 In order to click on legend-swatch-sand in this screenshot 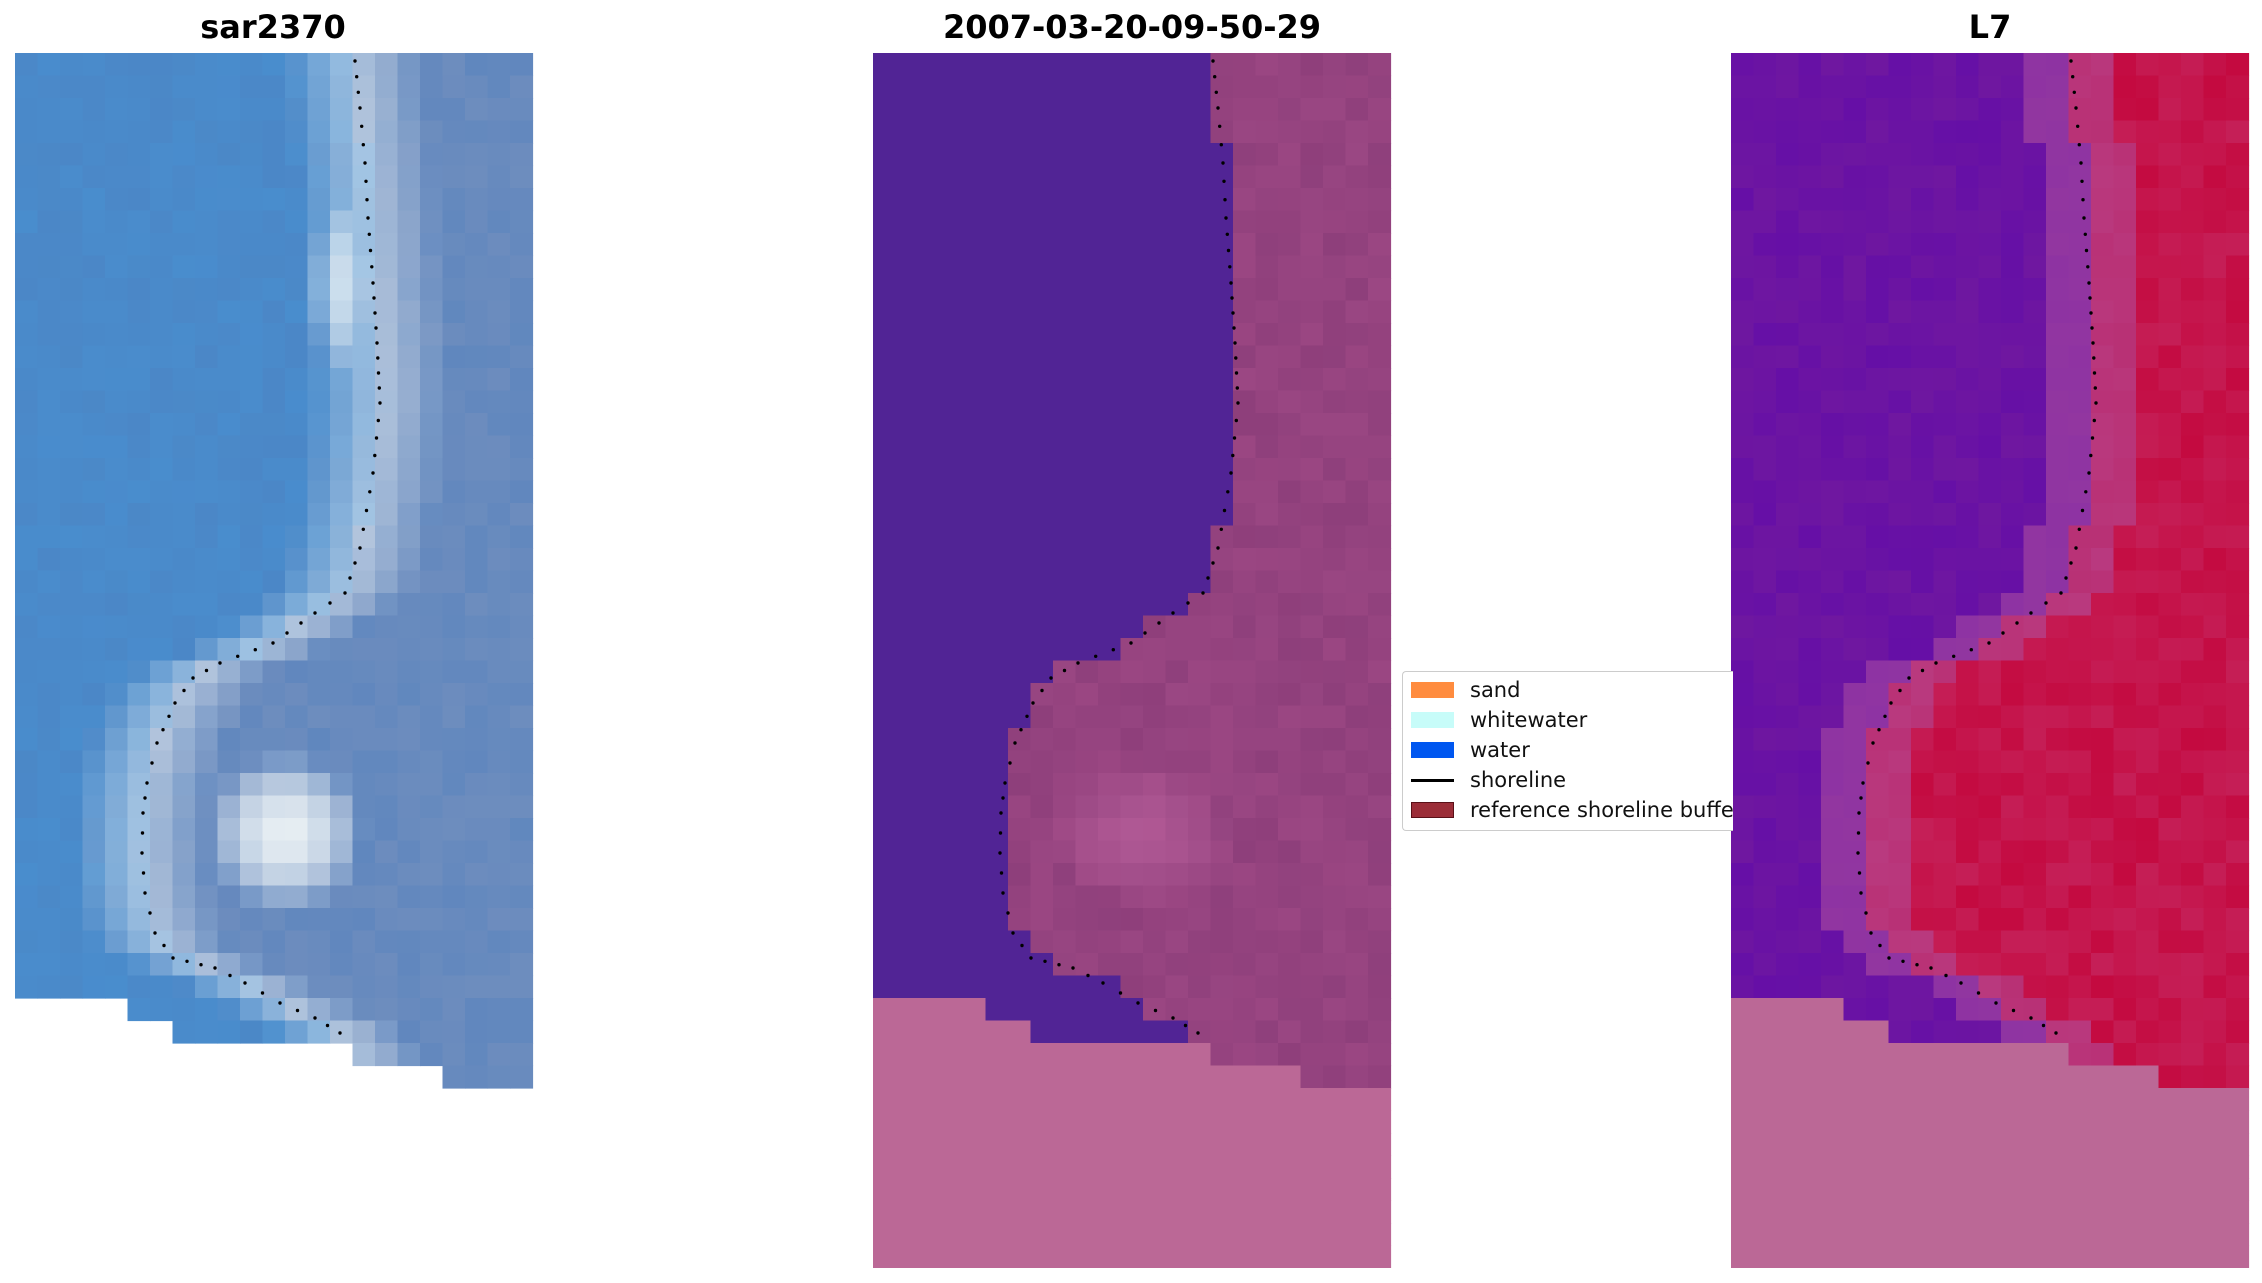, I will do `click(1432, 690)`.